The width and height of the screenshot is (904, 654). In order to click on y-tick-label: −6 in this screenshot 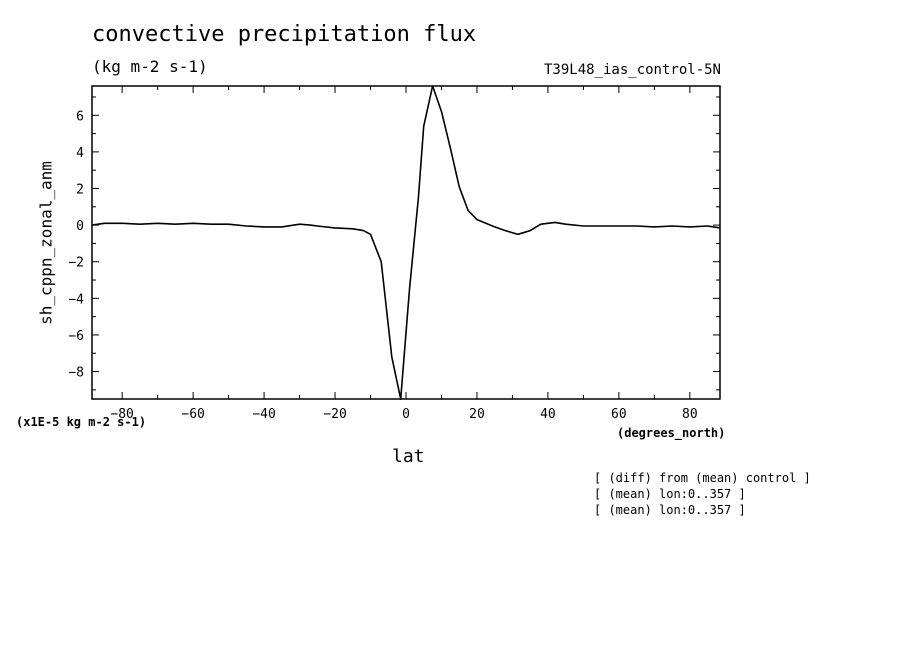, I will do `click(76, 336)`.